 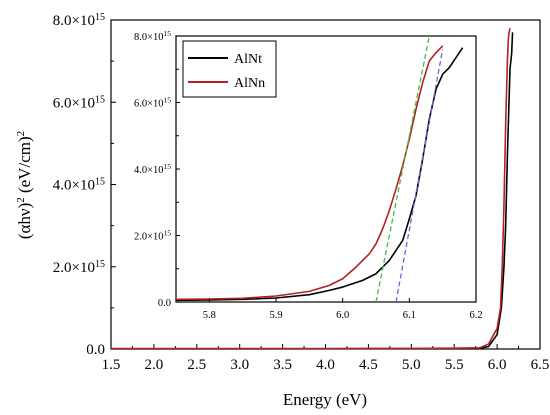 What do you see at coordinates (342, 315) in the screenshot?
I see `inset-x-tick-label: 6.0` at bounding box center [342, 315].